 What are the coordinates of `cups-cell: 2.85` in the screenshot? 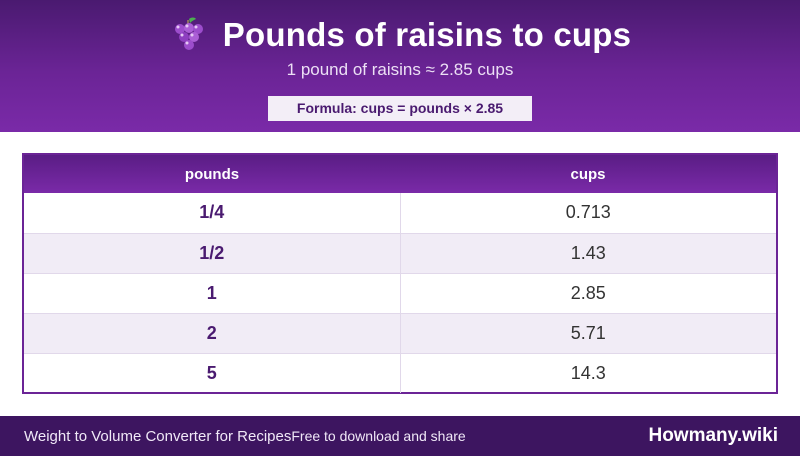 It's located at (588, 293).